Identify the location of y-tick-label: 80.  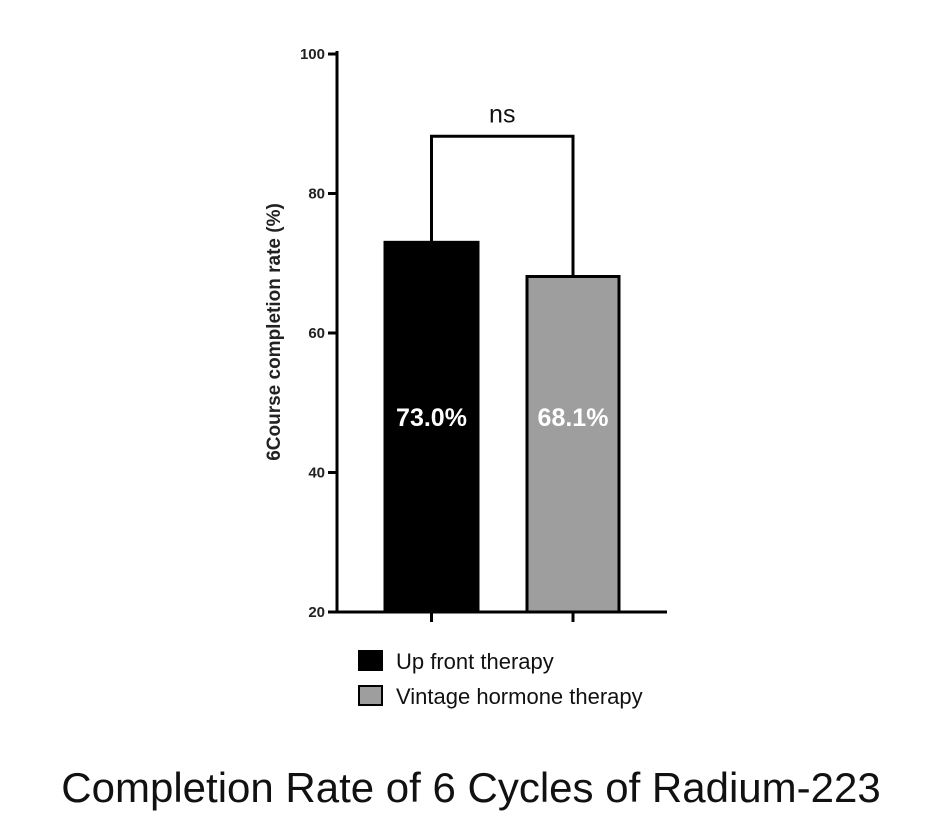
(316, 194).